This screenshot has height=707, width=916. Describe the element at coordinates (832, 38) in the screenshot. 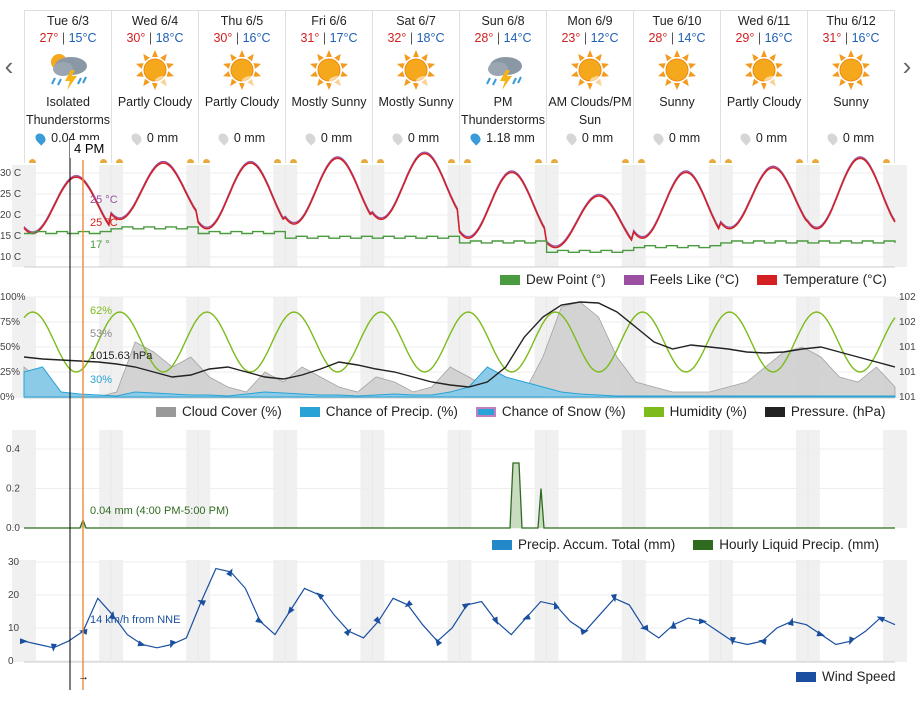

I see `day-high: 31°` at that location.